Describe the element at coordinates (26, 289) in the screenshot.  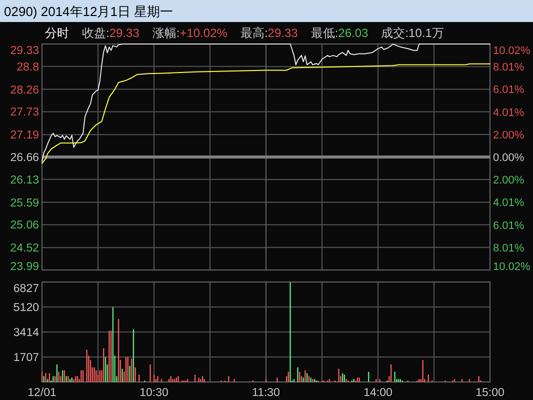
I see `y-tick-label: 6827` at that location.